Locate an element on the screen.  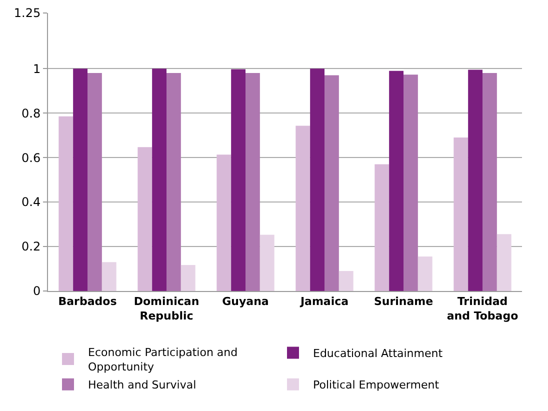
x-tick-label: Jamaica is located at coordinates (324, 301).